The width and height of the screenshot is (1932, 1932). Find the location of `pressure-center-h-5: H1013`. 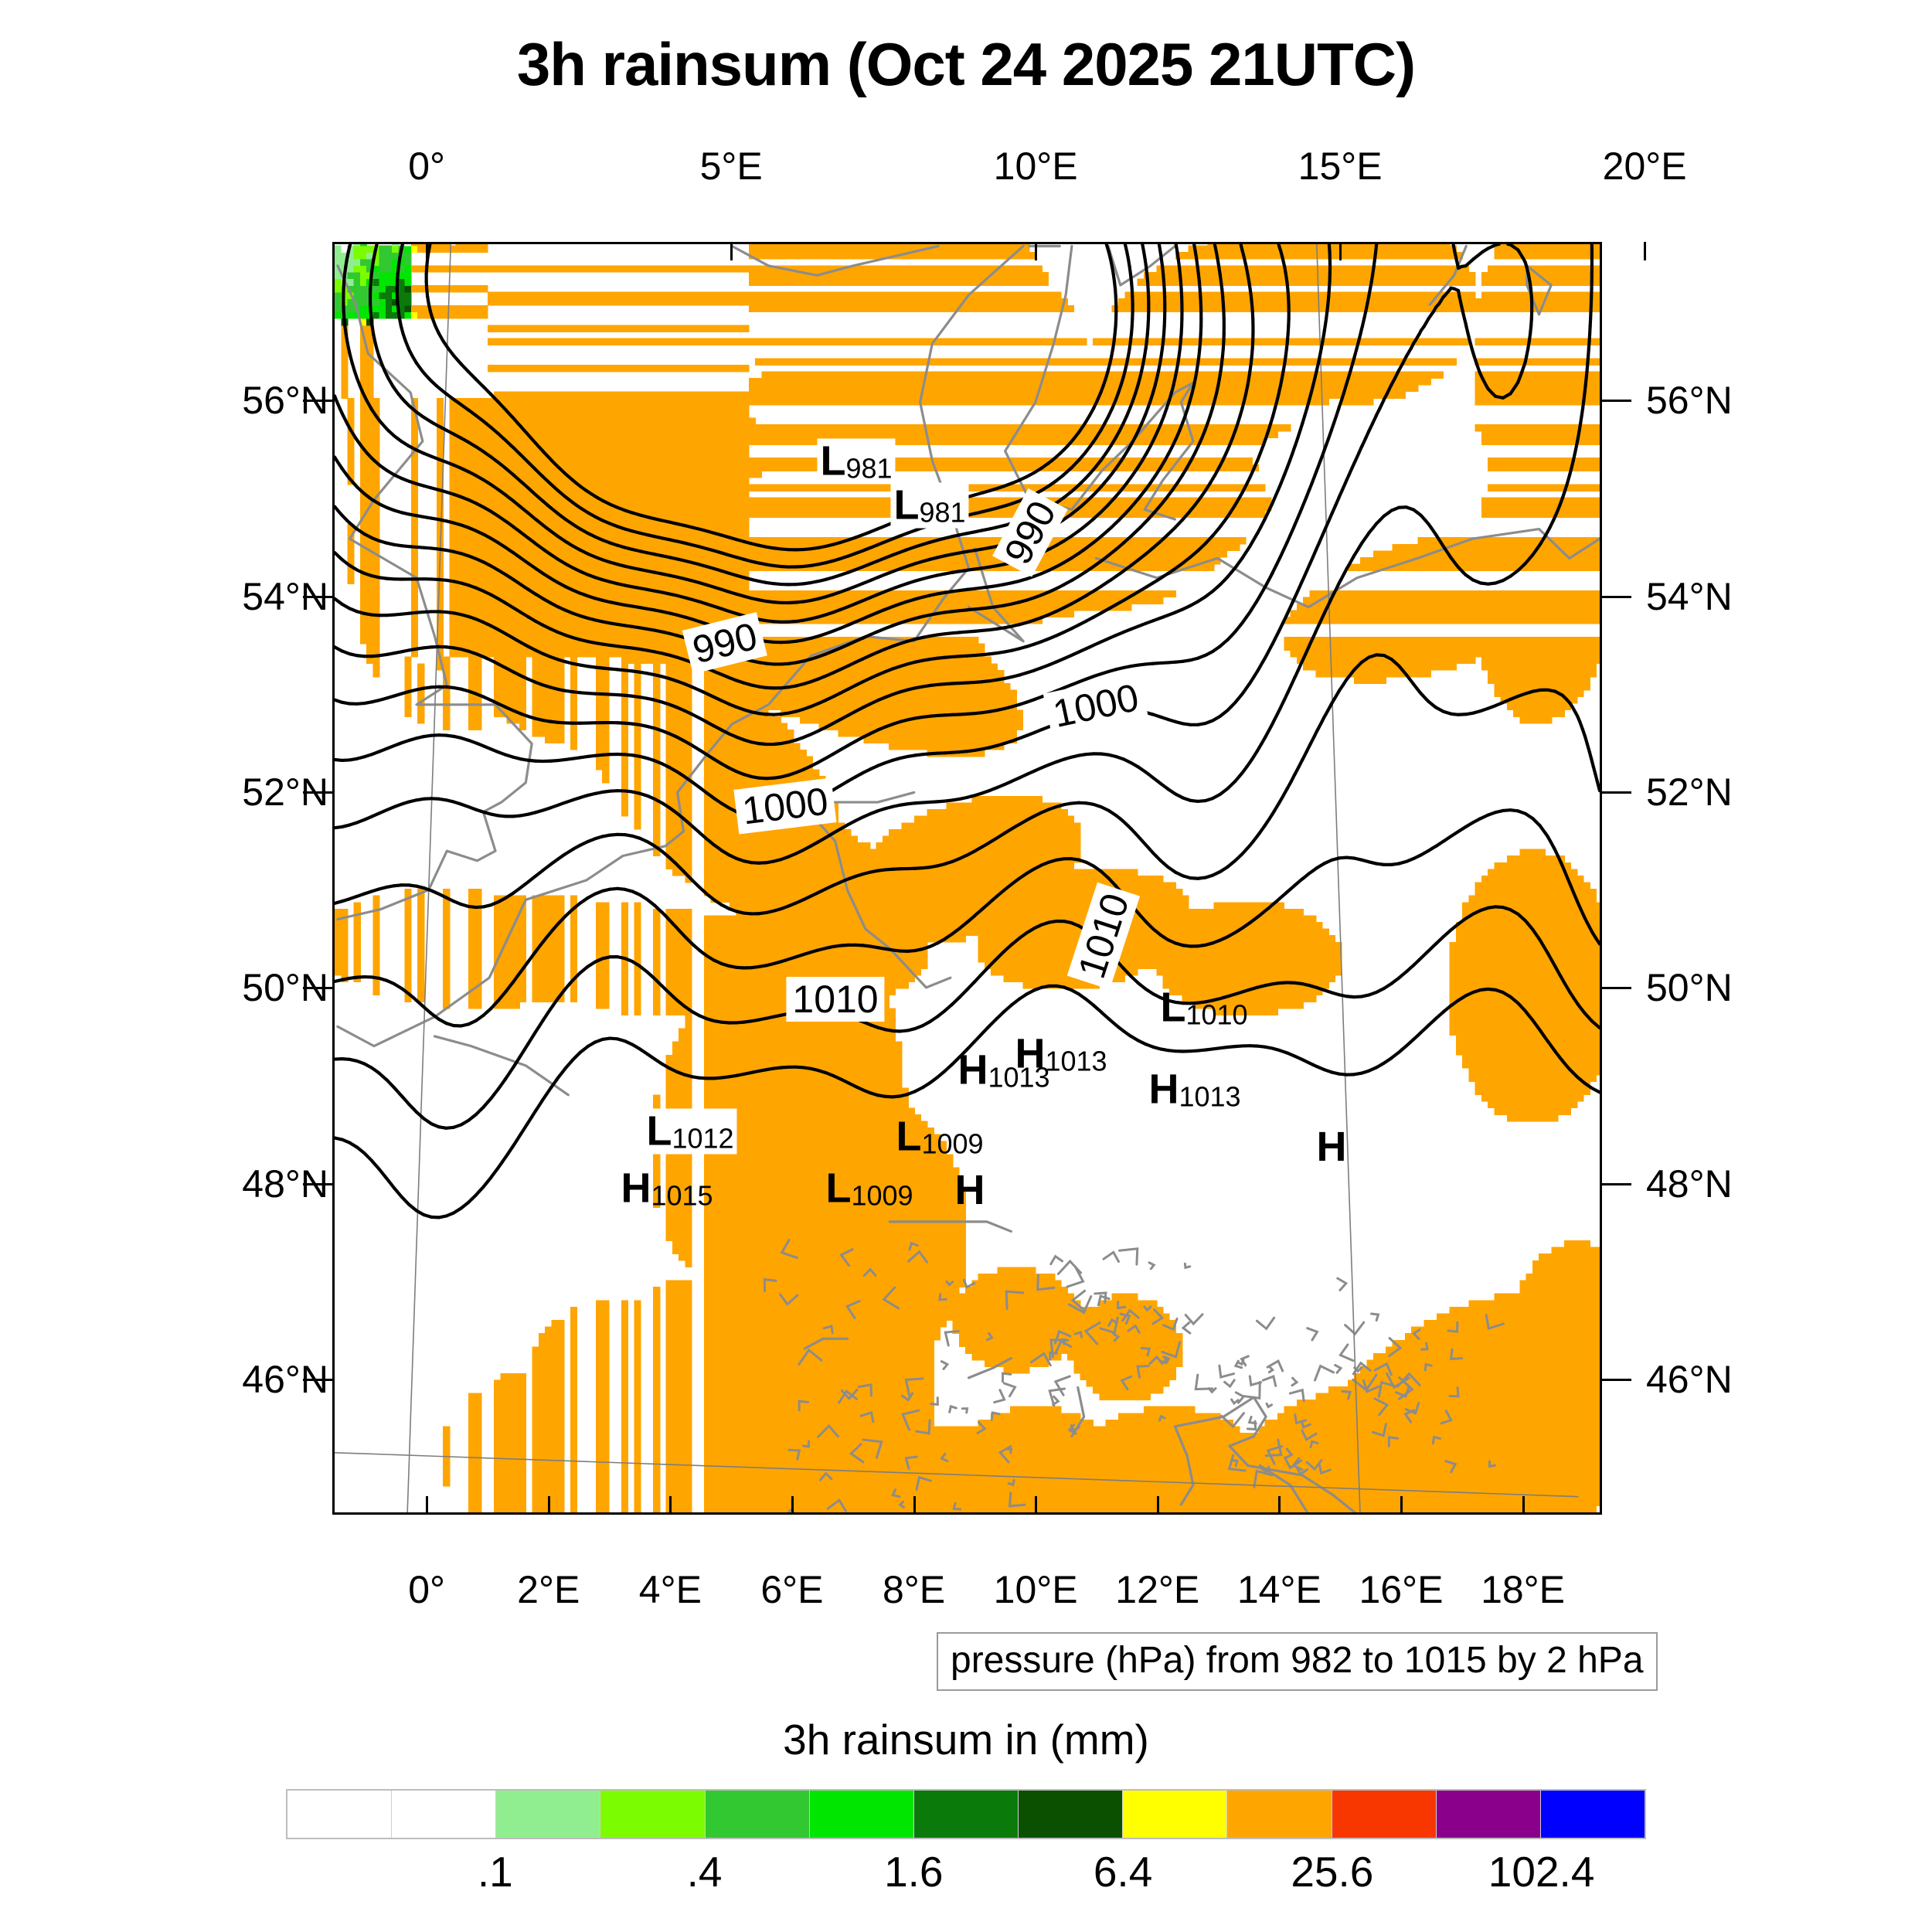

pressure-center-h-5: H1013 is located at coordinates (1194, 1090).